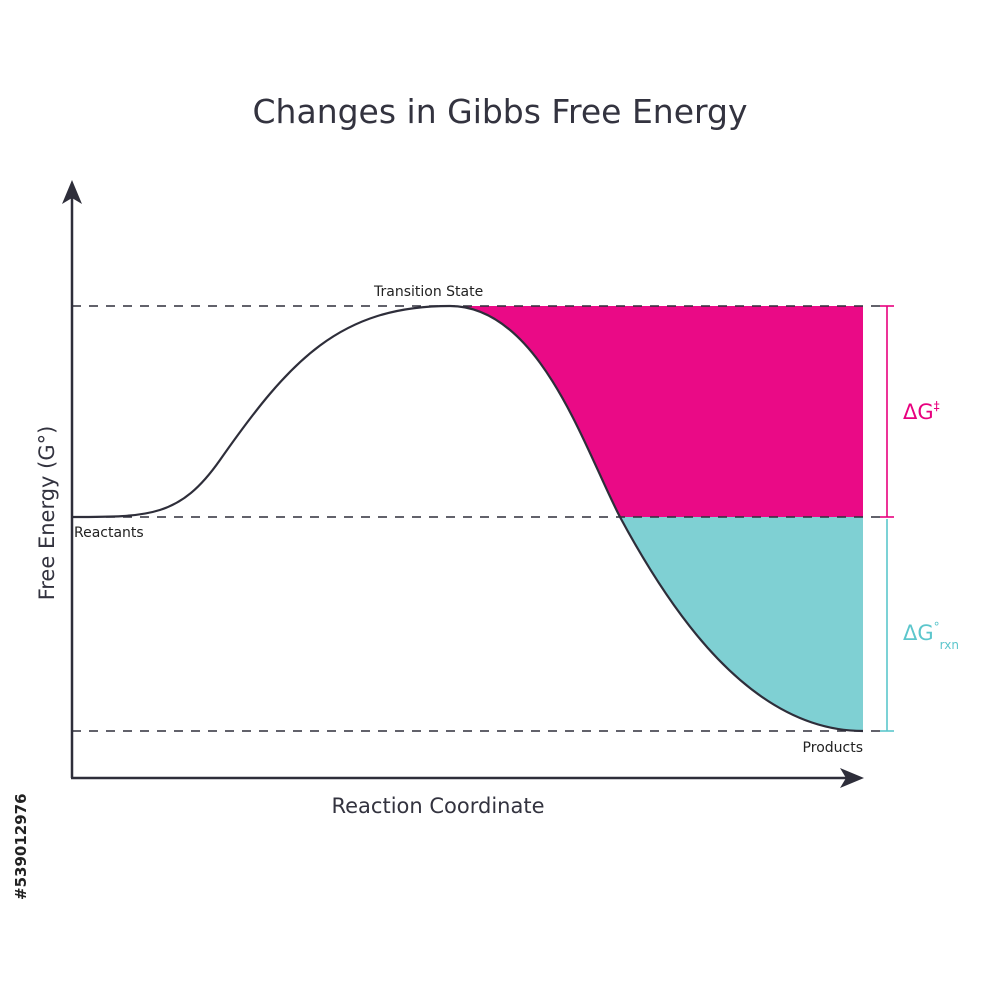 Image resolution: width=1000 pixels, height=1000 pixels. What do you see at coordinates (500, 111) in the screenshot?
I see `diagram-title: Changes in Gibbs Free Energy` at bounding box center [500, 111].